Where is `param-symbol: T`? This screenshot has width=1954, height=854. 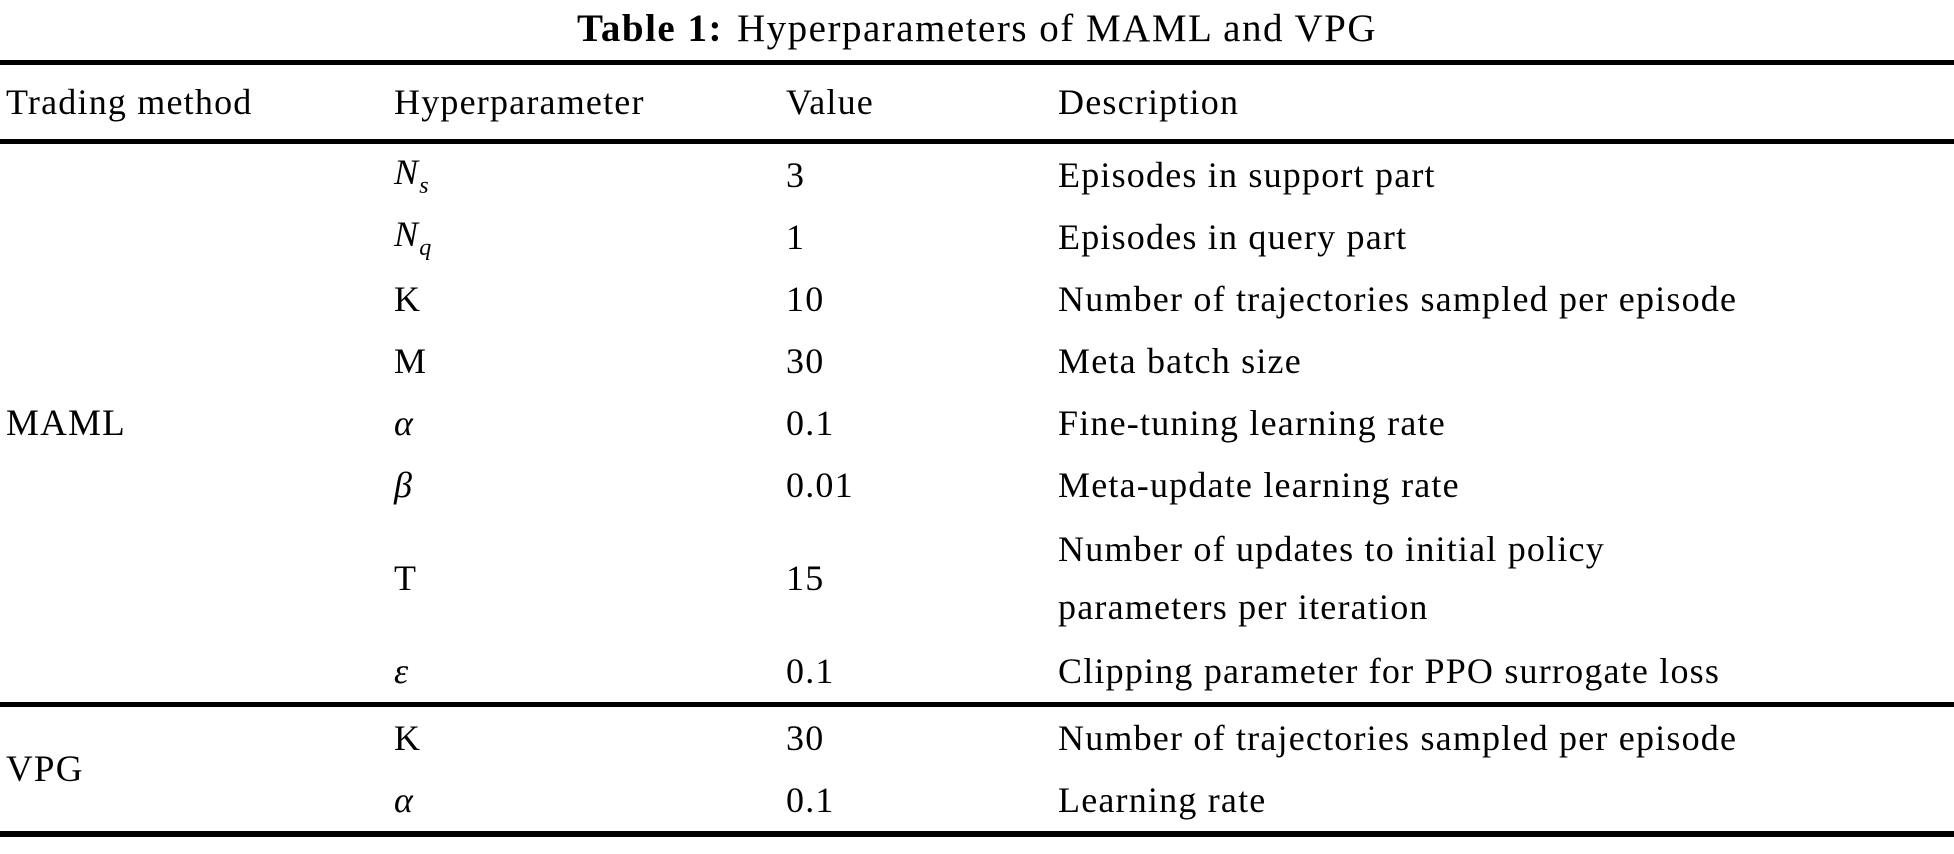 param-symbol: T is located at coordinates (406, 578).